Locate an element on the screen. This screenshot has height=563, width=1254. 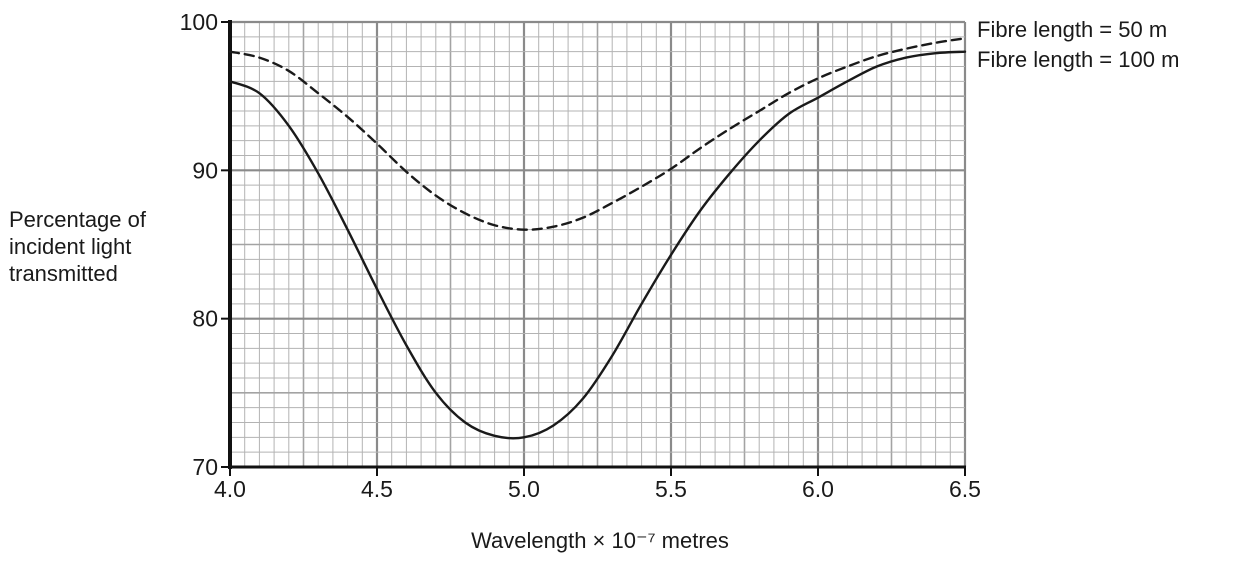
y-tick-label: 80 is located at coordinates (205, 319).